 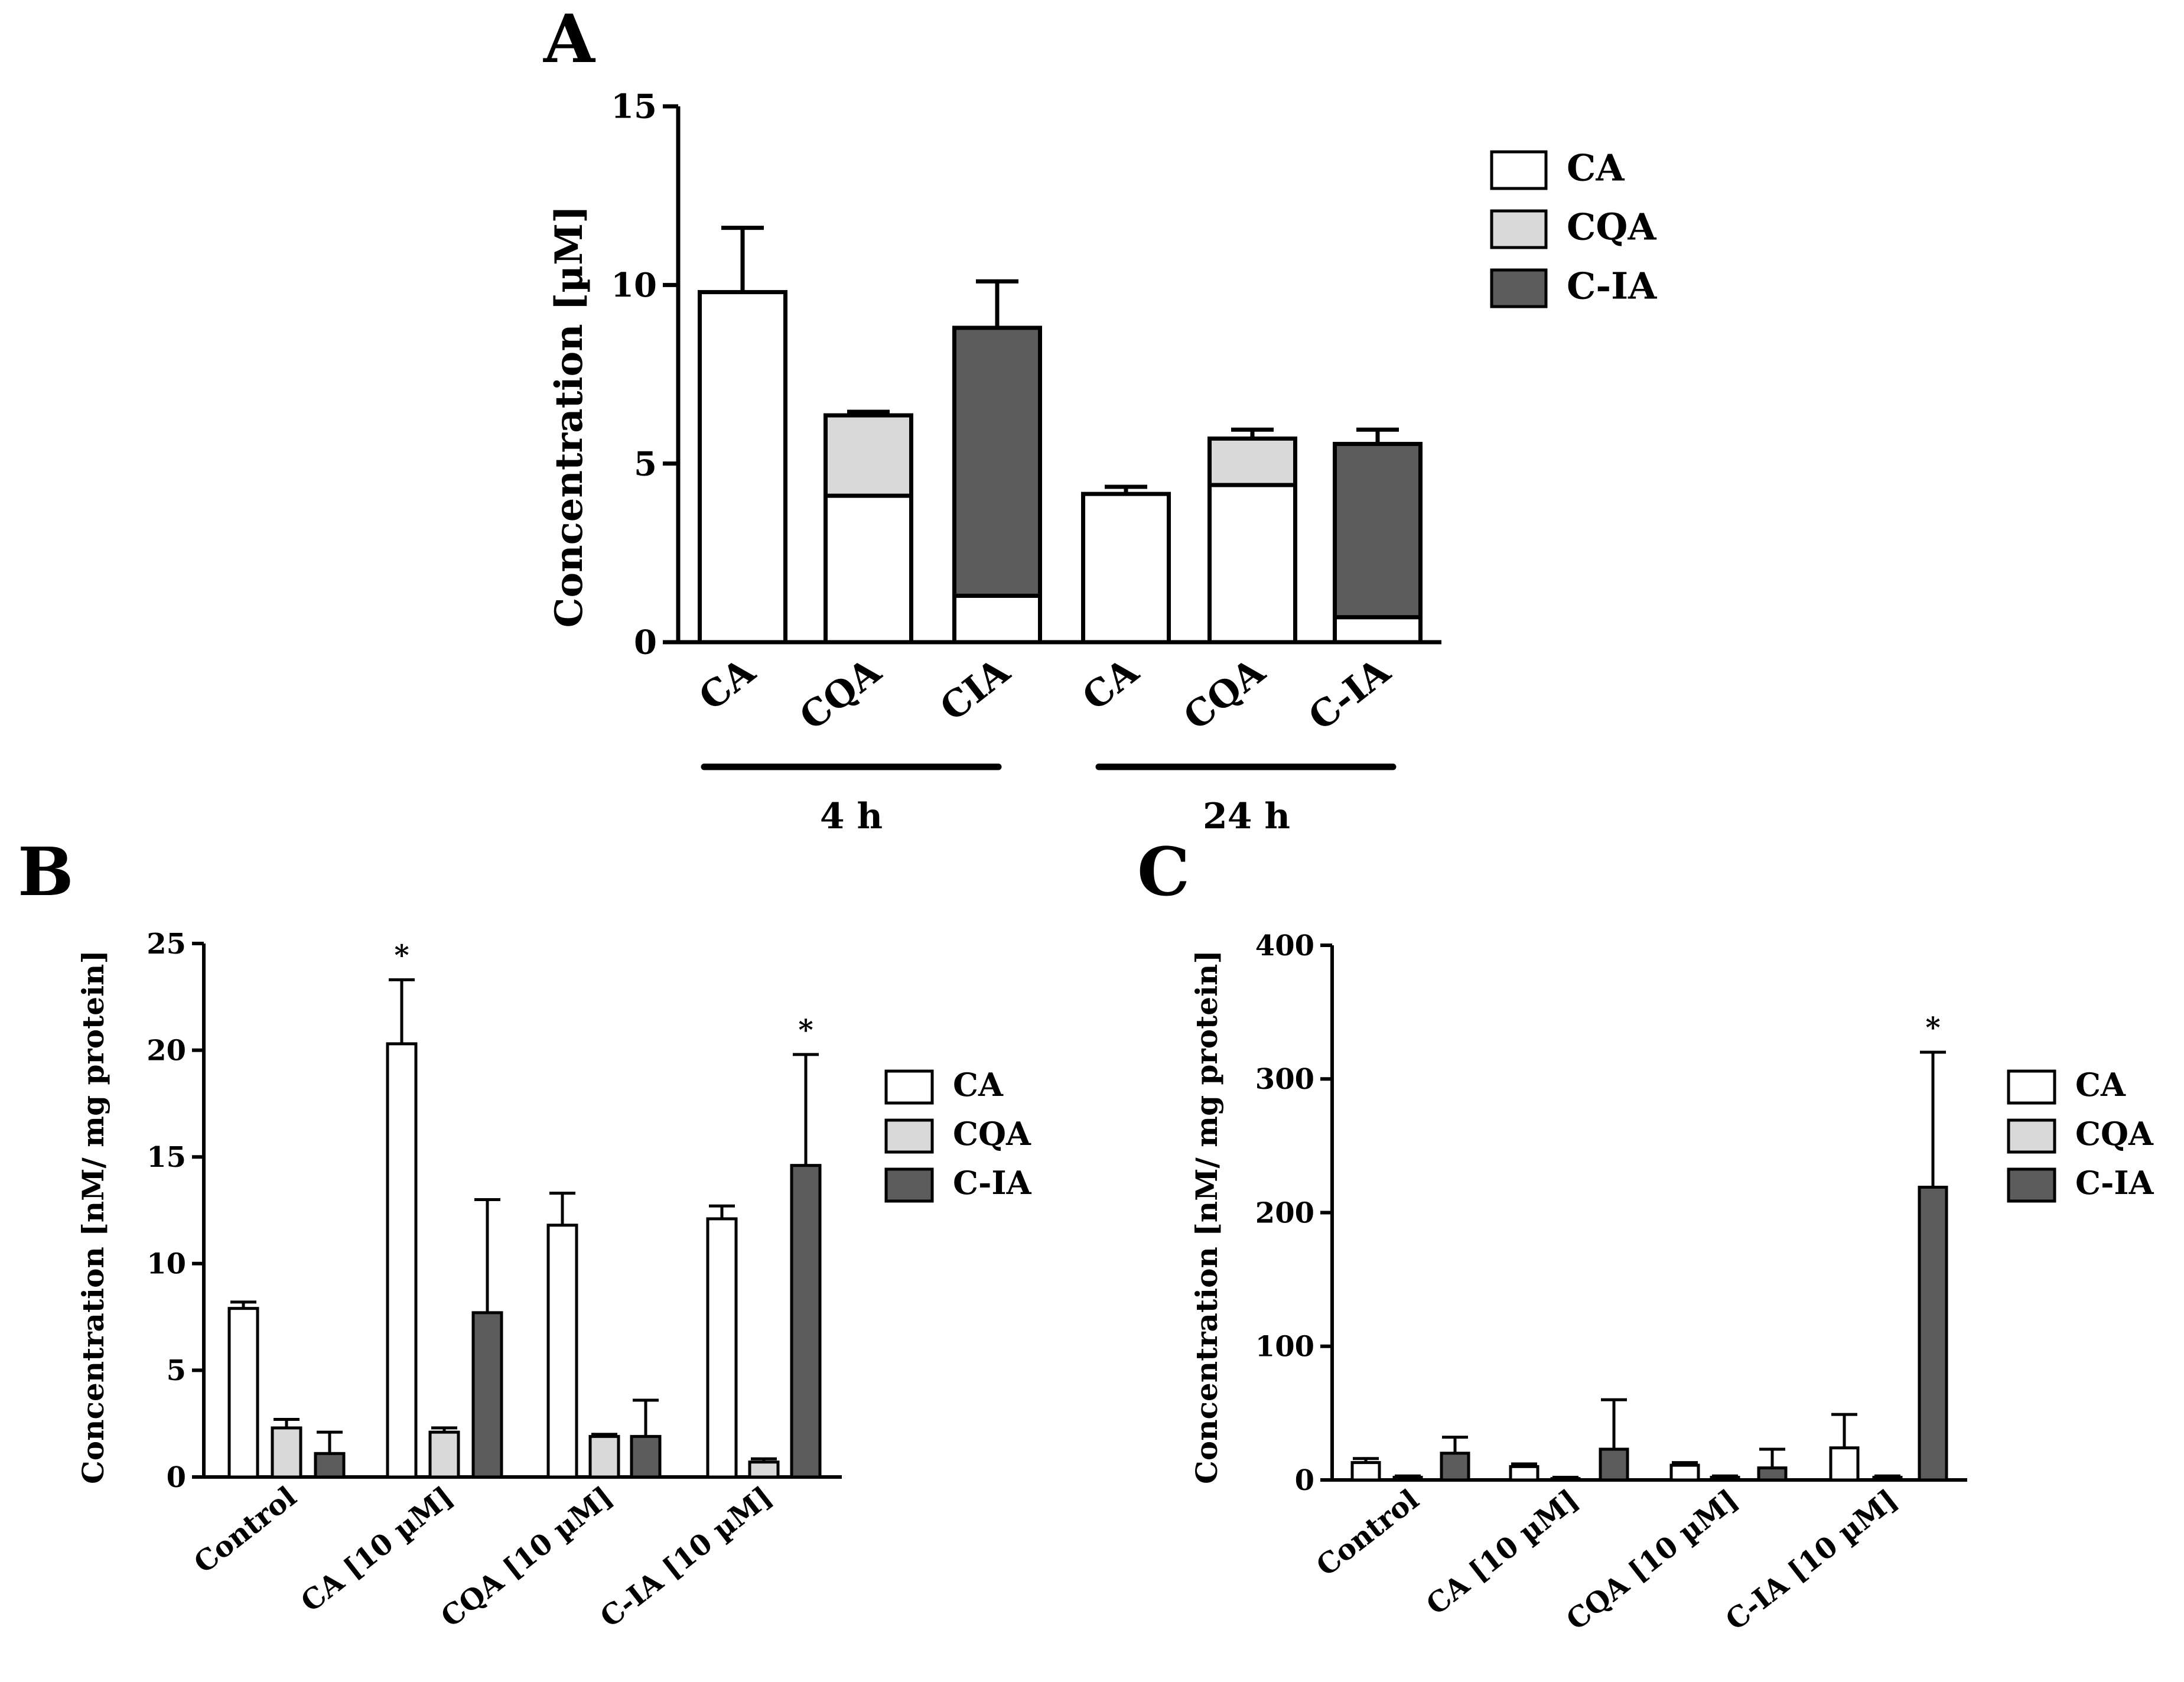 What do you see at coordinates (868, 455) in the screenshot?
I see `bar-cqa-1-cqa` at bounding box center [868, 455].